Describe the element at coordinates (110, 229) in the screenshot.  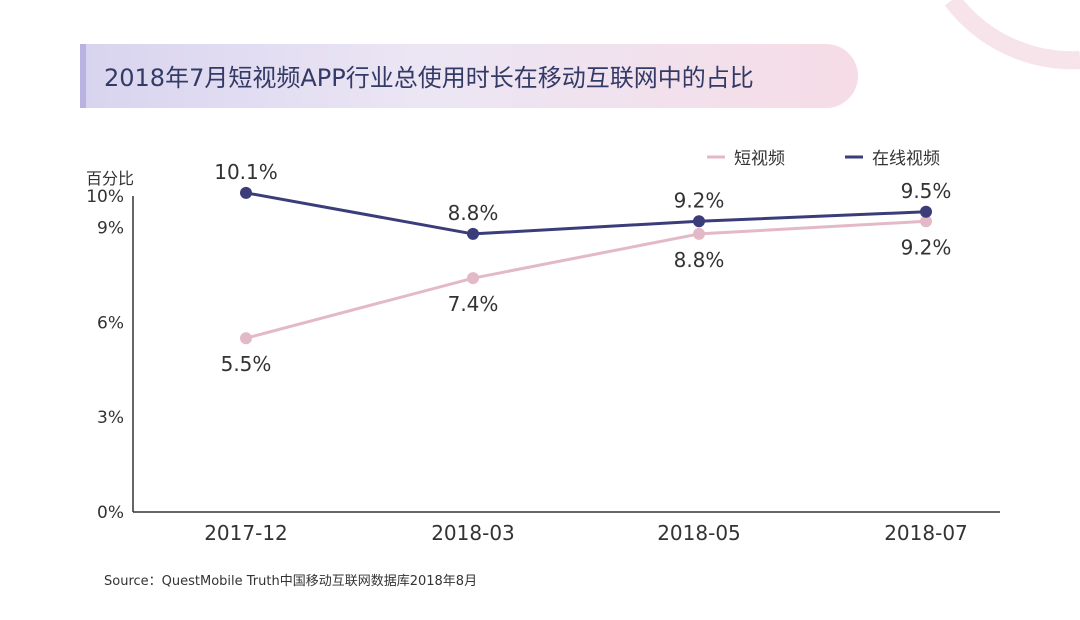
I see `y-tick-label: 9%` at that location.